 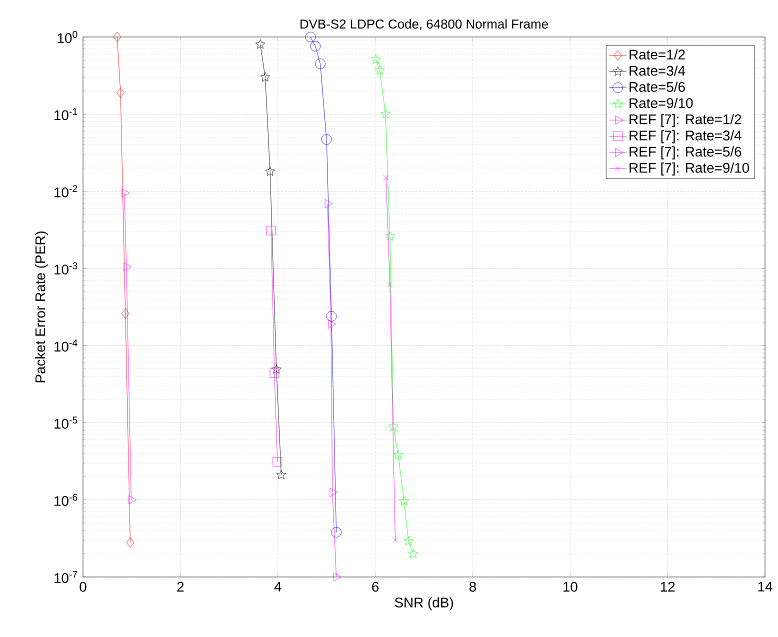 What do you see at coordinates (375, 587) in the screenshot?
I see `x-tick-label: 6` at bounding box center [375, 587].